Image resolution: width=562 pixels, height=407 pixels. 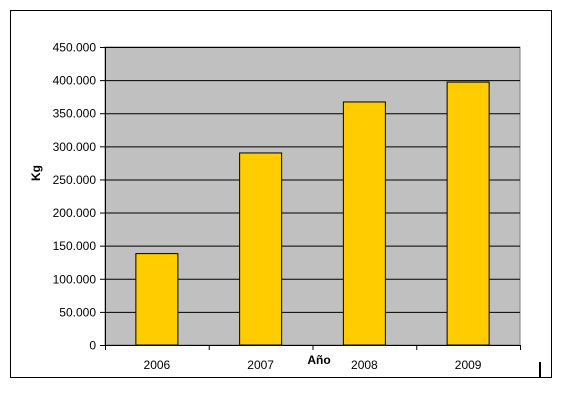 I want to click on y-axis-title: Kg, so click(x=36, y=173).